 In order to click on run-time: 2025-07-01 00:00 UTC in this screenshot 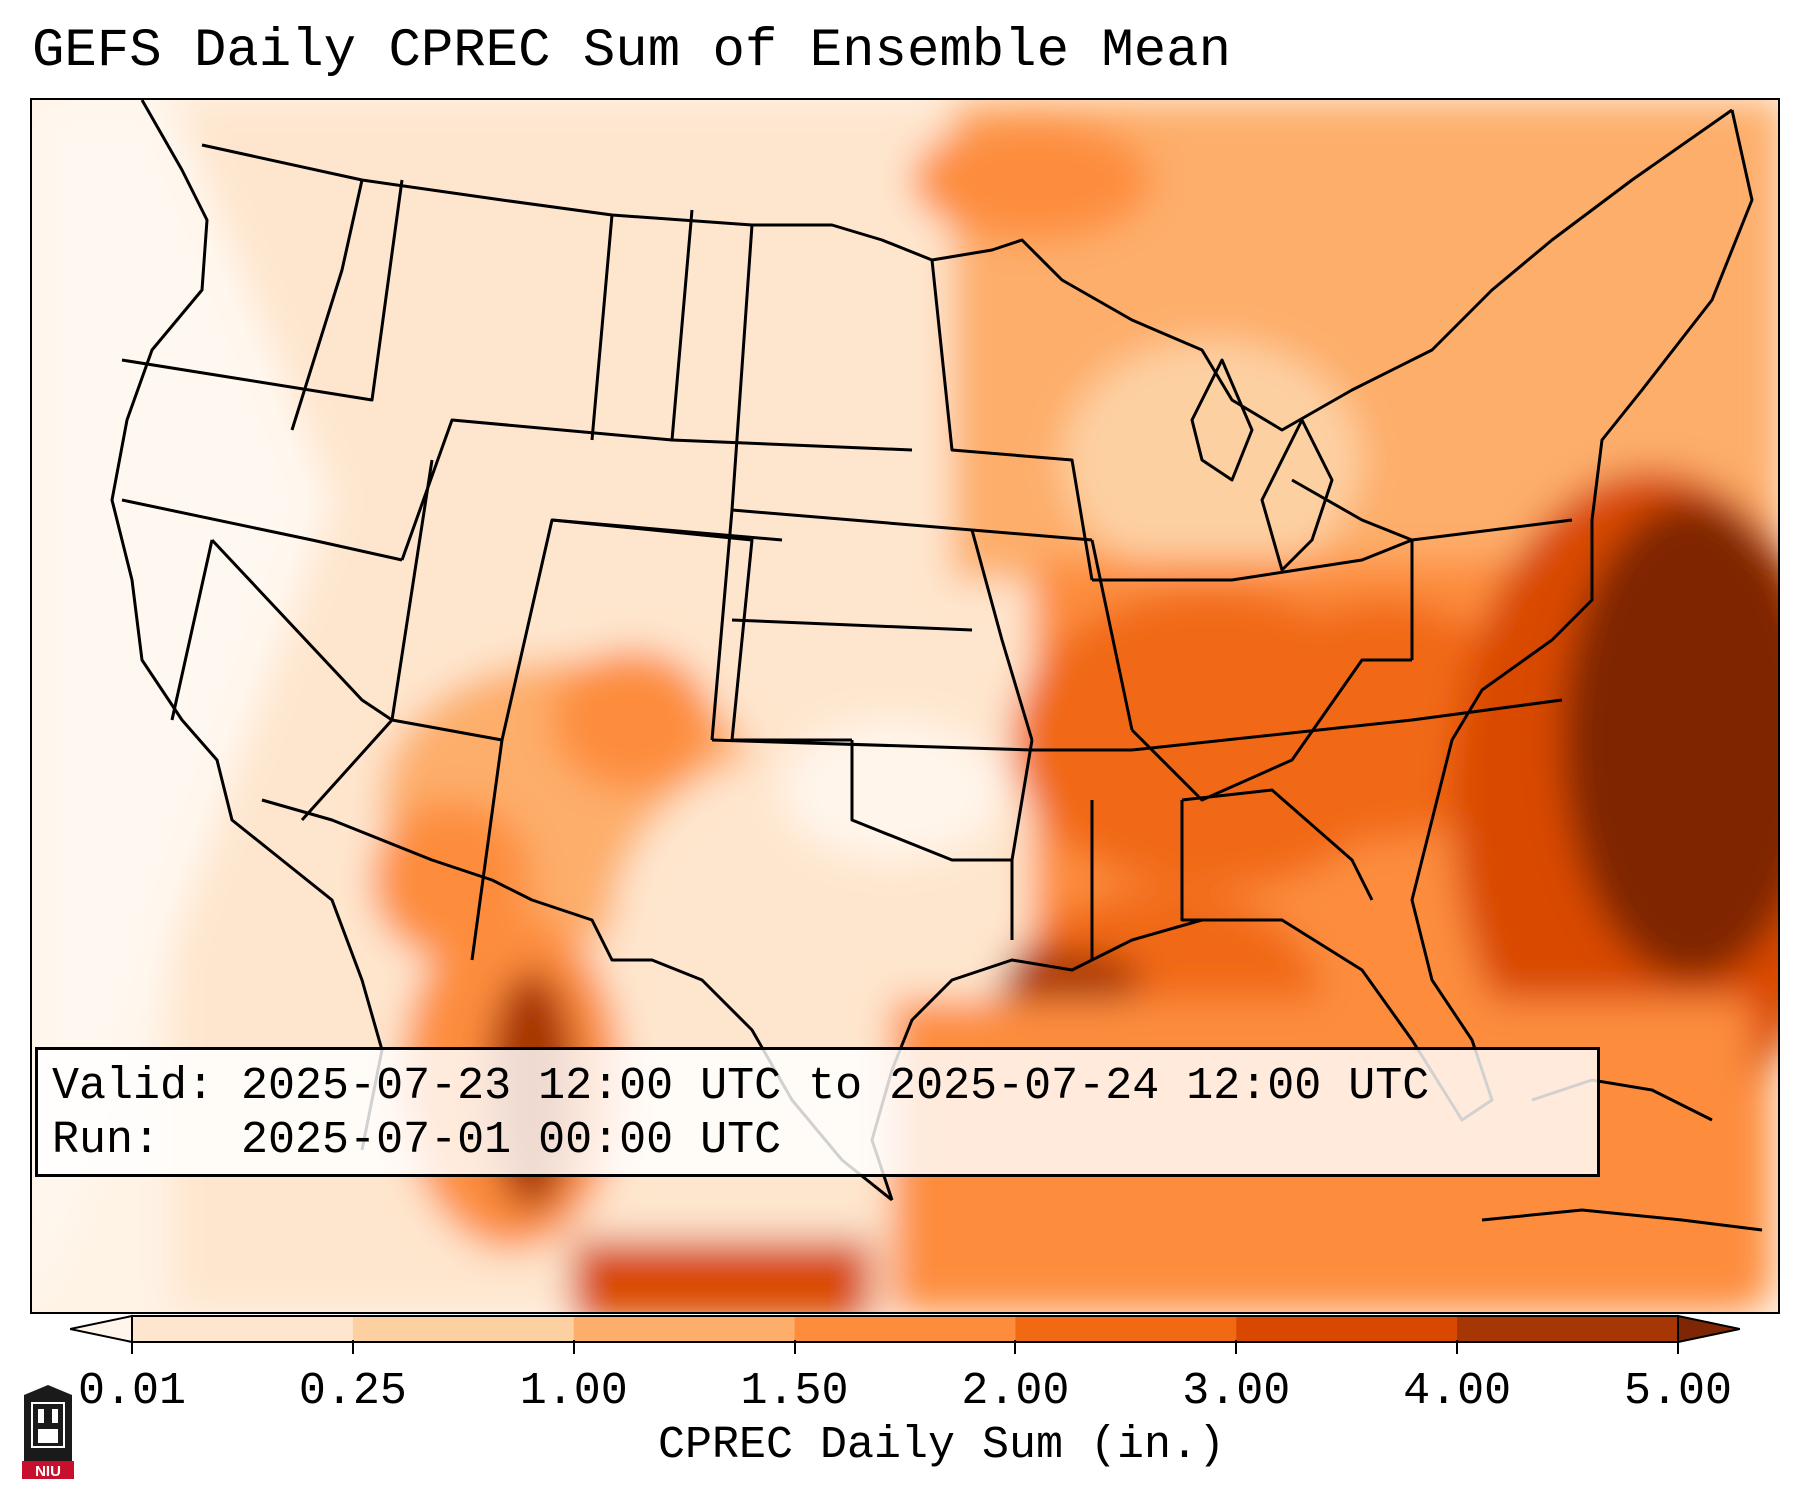, I will do `click(511, 1140)`.